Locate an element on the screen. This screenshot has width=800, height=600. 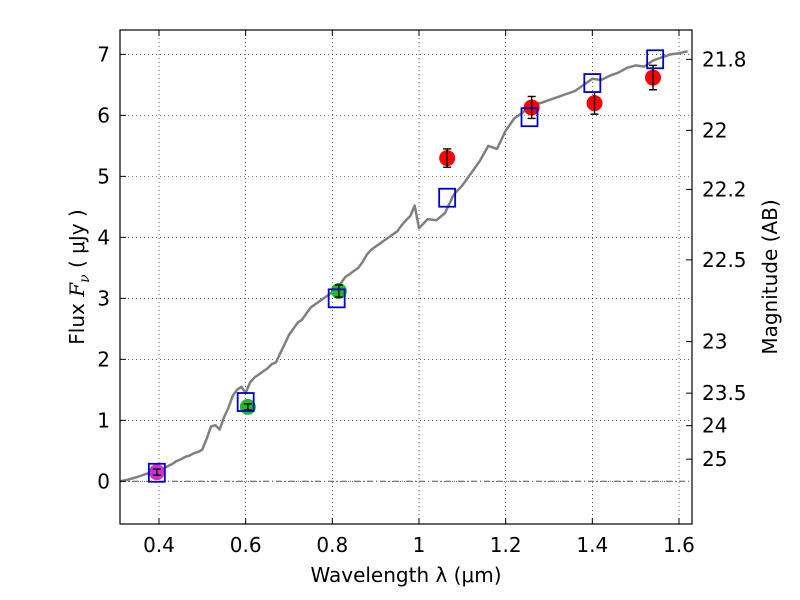
x-tick-label: 1.2 is located at coordinates (506, 545).